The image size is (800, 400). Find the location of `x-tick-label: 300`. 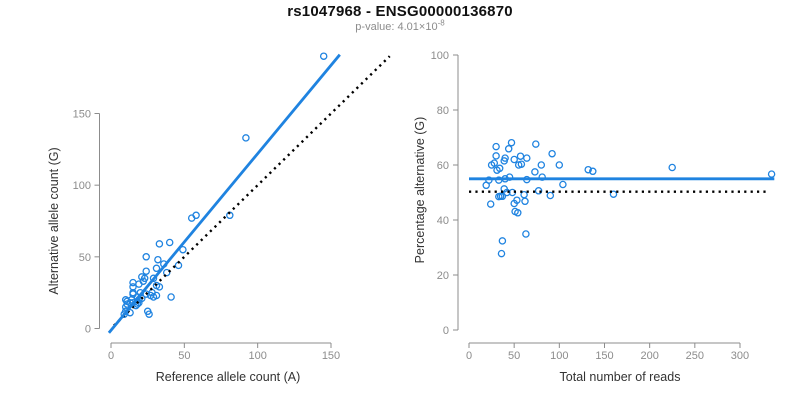

x-tick-label: 300 is located at coordinates (740, 356).